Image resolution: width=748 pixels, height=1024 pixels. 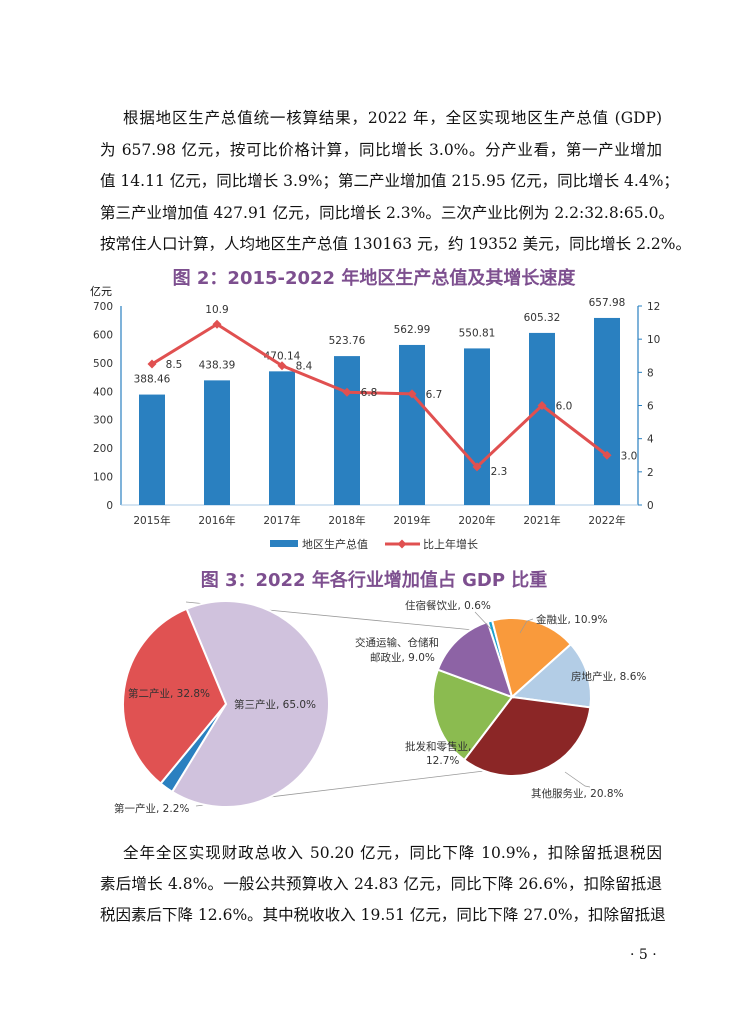 What do you see at coordinates (442, 761) in the screenshot?
I see `label-wholesale-retail-value: 12.7%` at bounding box center [442, 761].